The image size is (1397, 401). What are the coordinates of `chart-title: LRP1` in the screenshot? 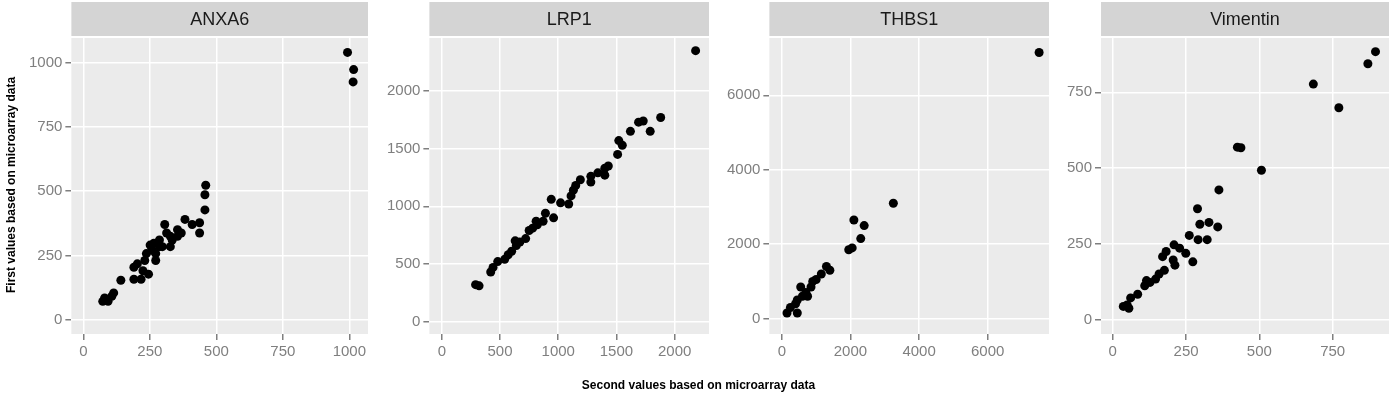 It's located at (569, 18).